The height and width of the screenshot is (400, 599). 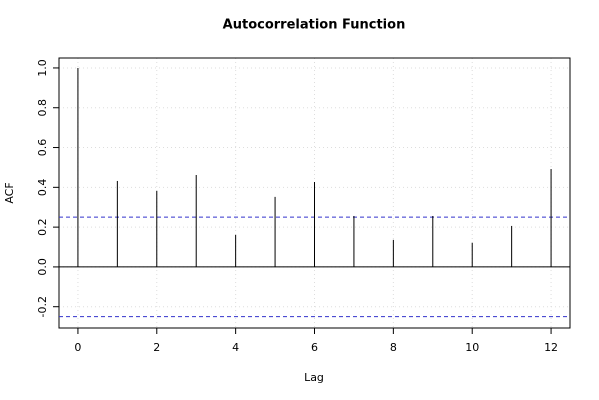 What do you see at coordinates (42, 68) in the screenshot?
I see `y-tick-label: 1.0` at bounding box center [42, 68].